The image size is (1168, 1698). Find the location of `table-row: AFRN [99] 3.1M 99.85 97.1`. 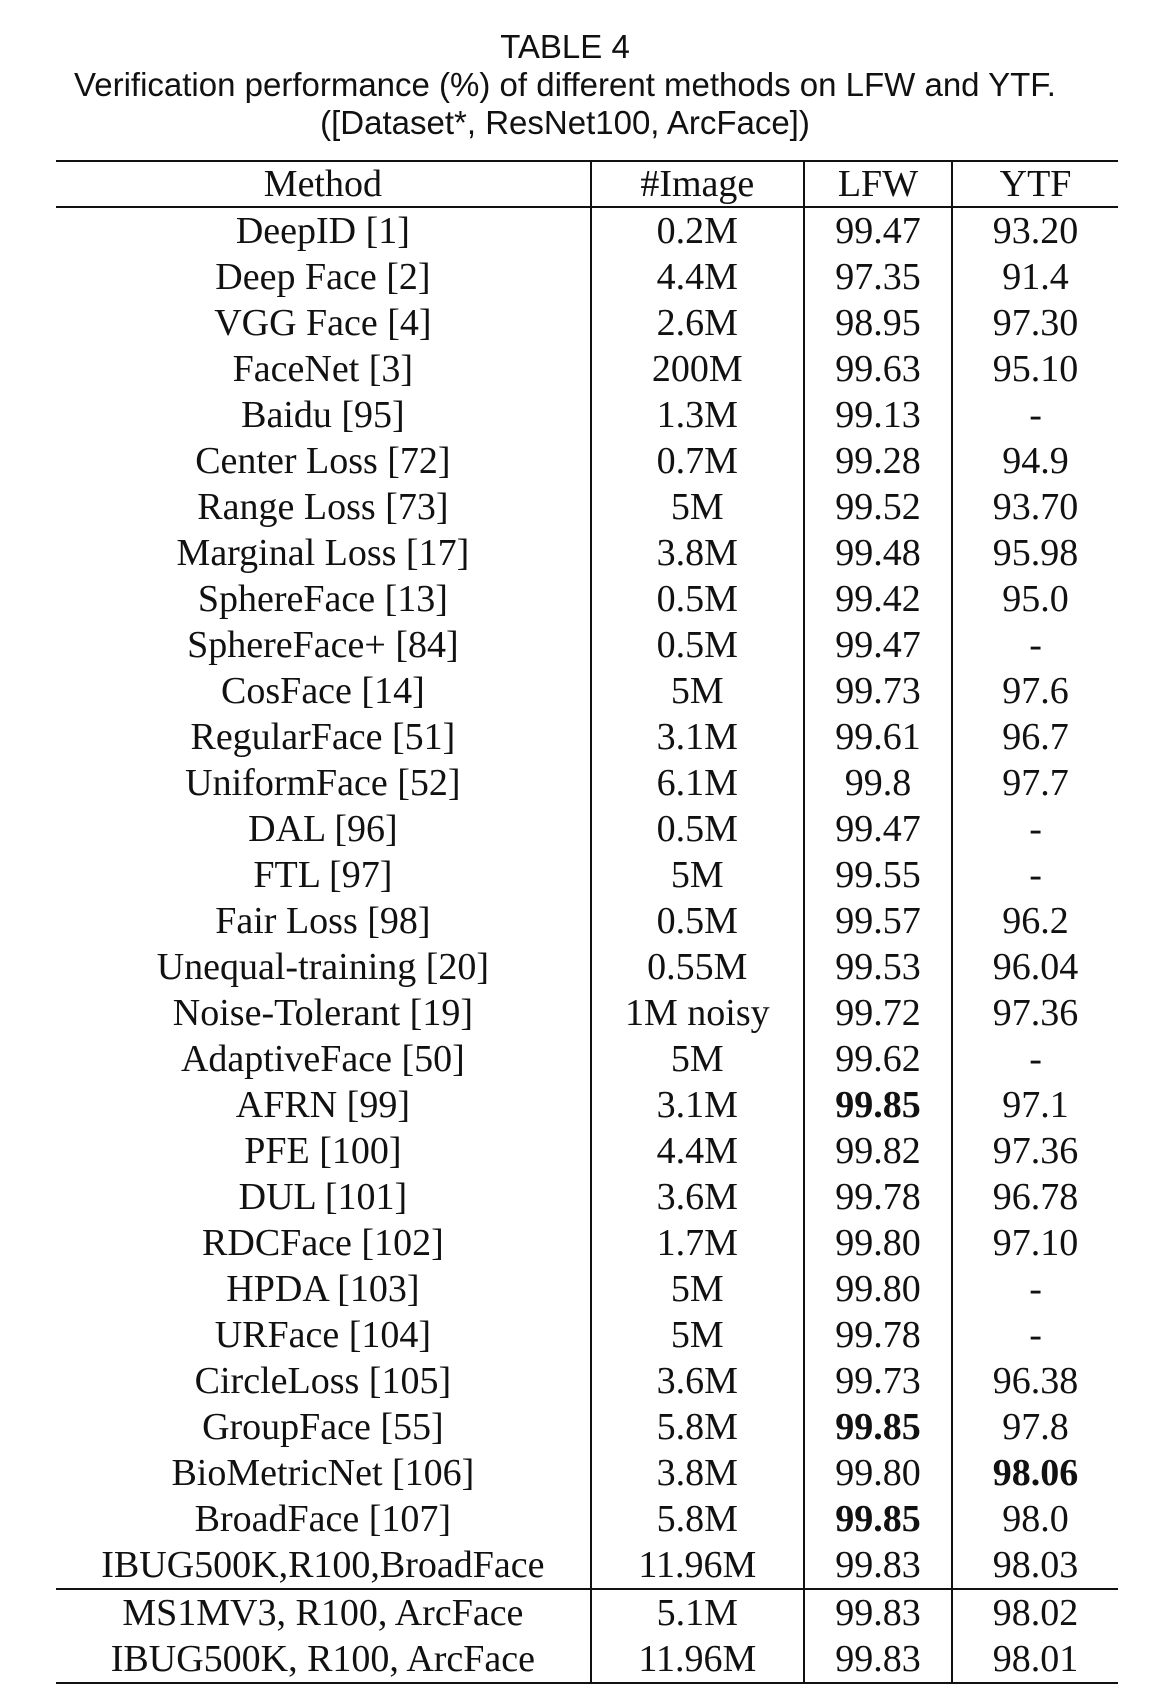

table-row: AFRN [99] 3.1M 99.85 97.1 is located at coordinates (587, 1105).